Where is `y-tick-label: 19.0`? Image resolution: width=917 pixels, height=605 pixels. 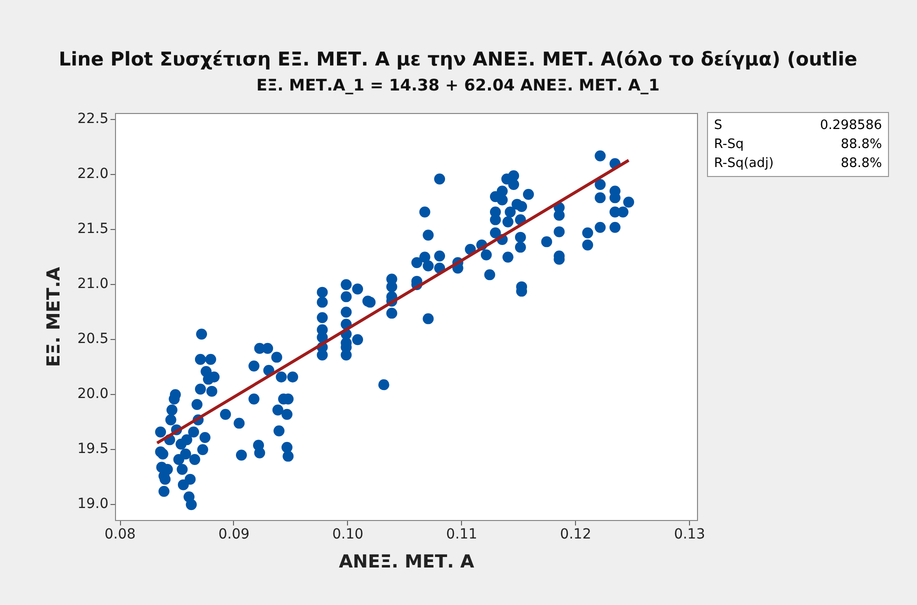
y-tick-label: 19.0 is located at coordinates (92, 504).